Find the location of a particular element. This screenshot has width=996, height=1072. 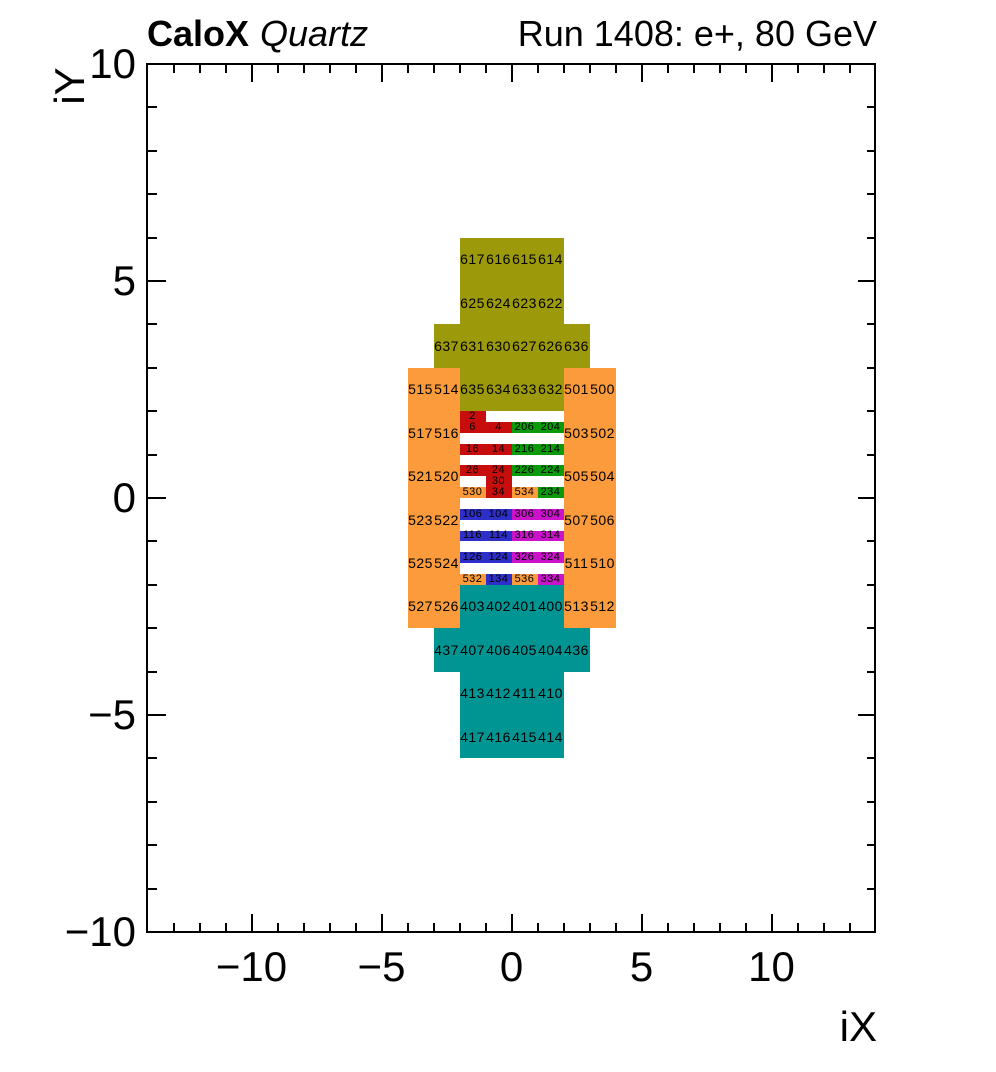

calo-cell-label: 506 is located at coordinates (602, 519).